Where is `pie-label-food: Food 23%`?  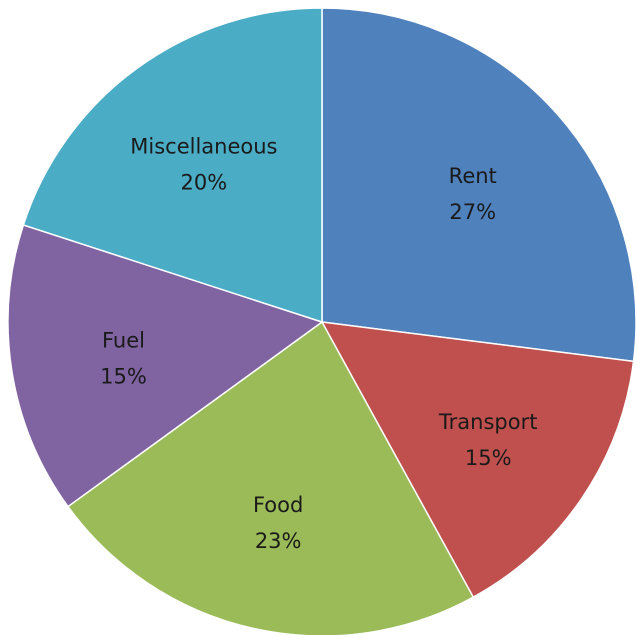
pie-label-food: Food 23% is located at coordinates (278, 523).